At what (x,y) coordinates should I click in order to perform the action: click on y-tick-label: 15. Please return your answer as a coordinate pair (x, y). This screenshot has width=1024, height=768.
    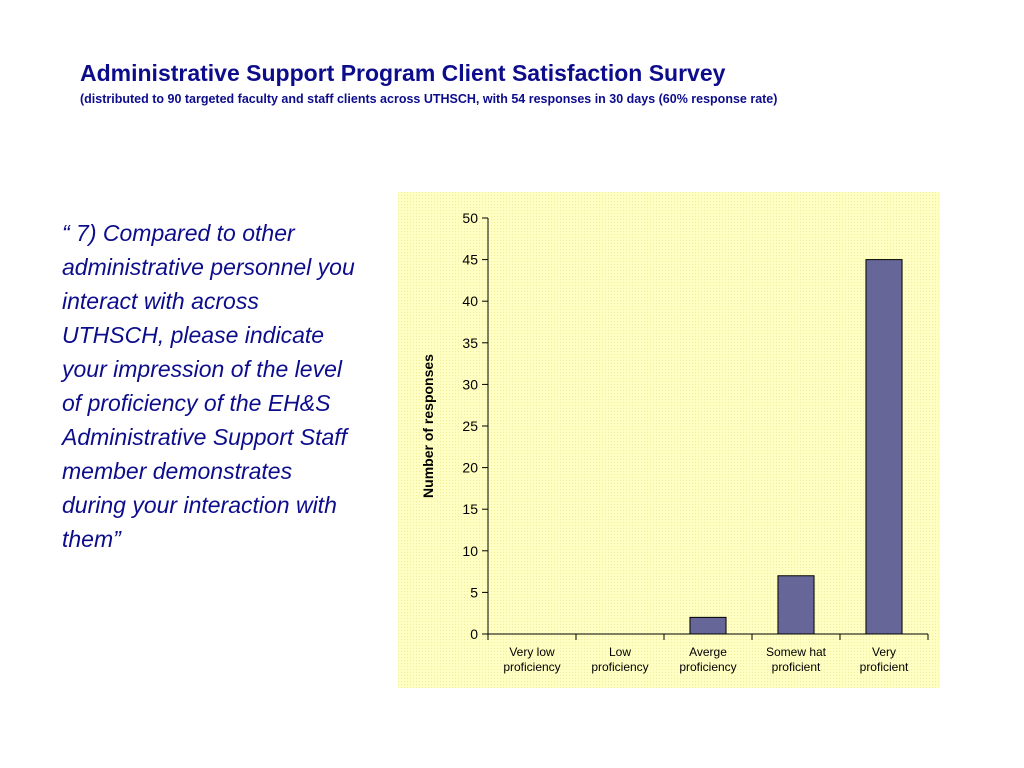
    Looking at the image, I should click on (470, 509).